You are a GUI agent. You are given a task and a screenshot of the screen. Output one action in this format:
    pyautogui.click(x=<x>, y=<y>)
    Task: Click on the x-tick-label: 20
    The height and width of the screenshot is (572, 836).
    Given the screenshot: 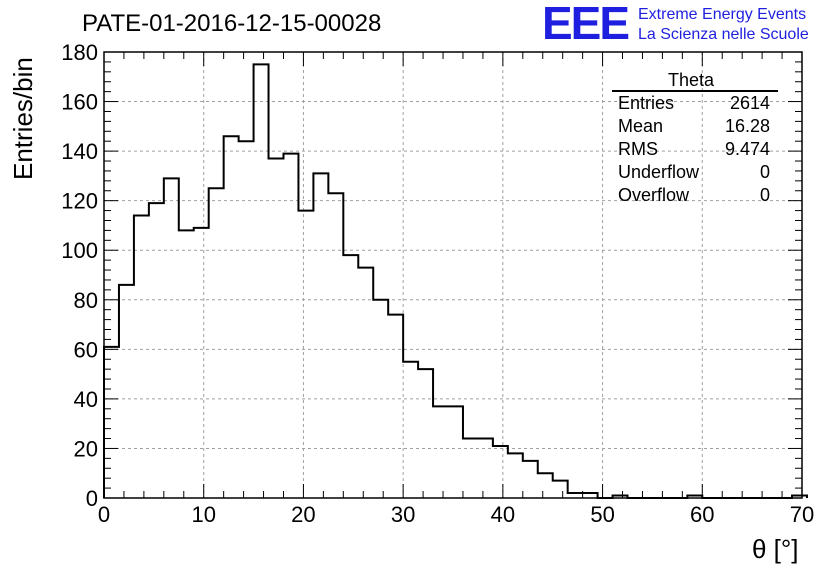 What is the action you would take?
    pyautogui.click(x=303, y=514)
    